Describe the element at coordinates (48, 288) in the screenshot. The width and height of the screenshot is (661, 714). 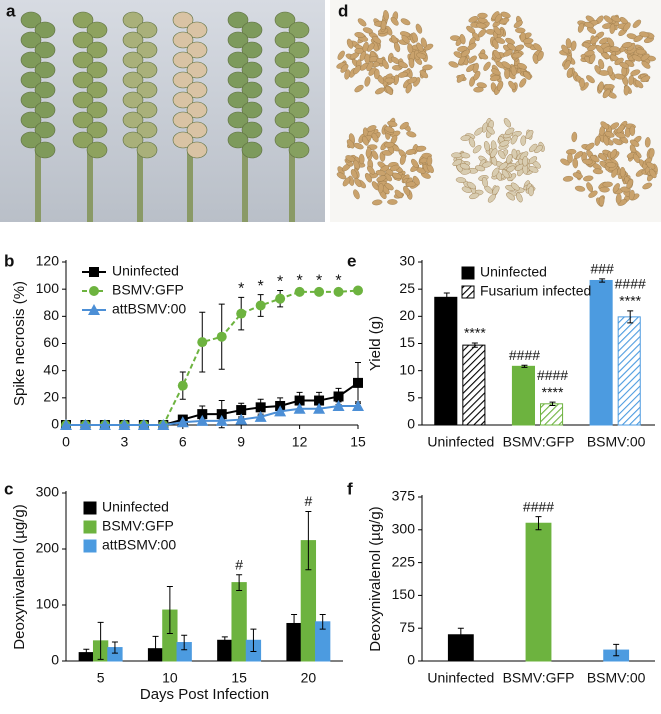
I see `y-tick-label: 100` at that location.